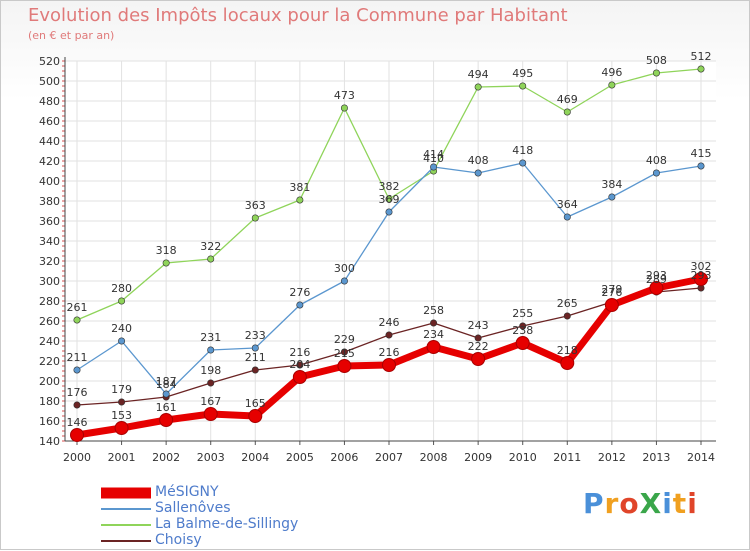 The height and width of the screenshot is (551, 750). Describe the element at coordinates (49, 281) in the screenshot. I see `y-tick-label: 300` at that location.